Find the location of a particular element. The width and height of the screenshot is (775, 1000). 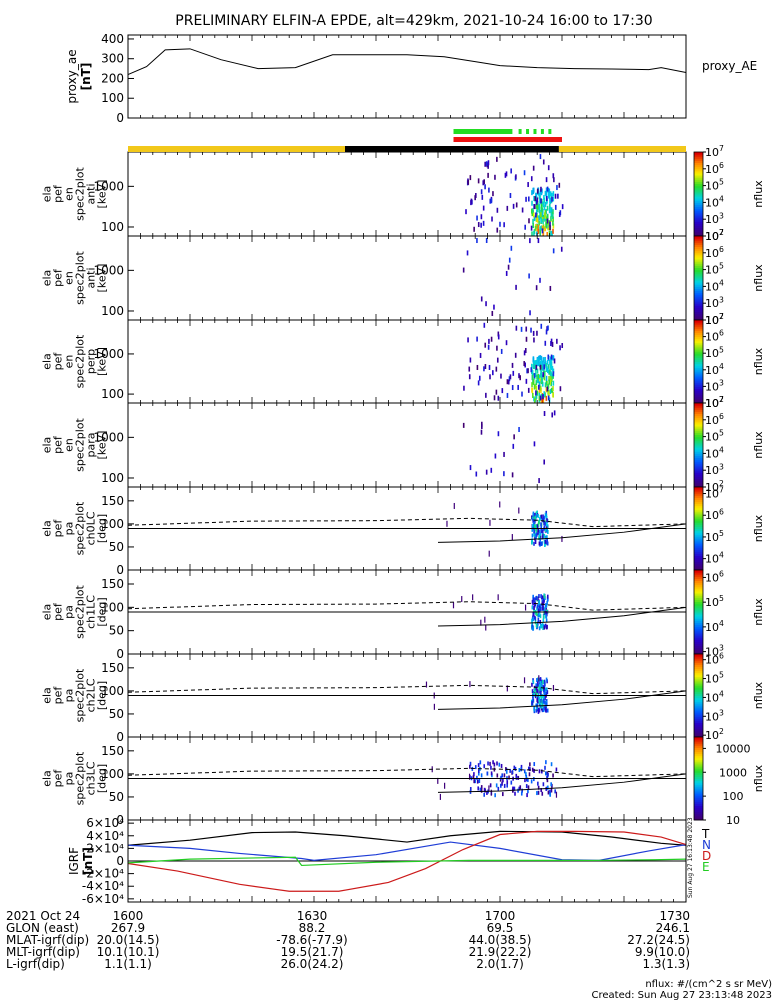

ch0LC-ylabel: pef is located at coordinates (58, 528).